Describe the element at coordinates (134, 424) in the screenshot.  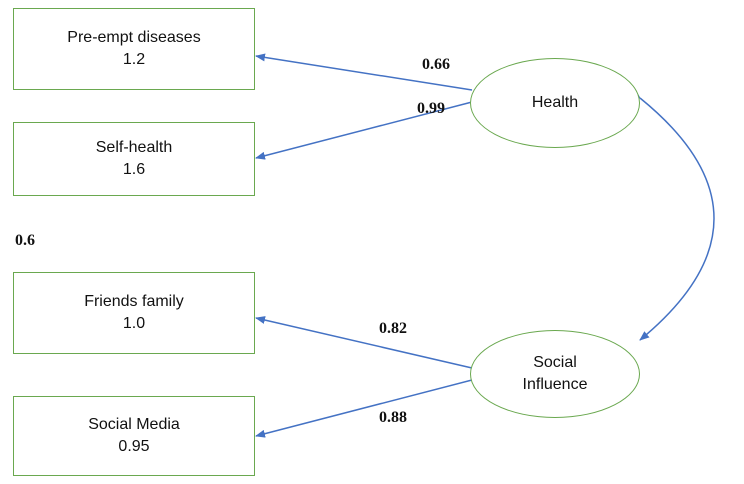
I see `indicator-label: Social Media` at that location.